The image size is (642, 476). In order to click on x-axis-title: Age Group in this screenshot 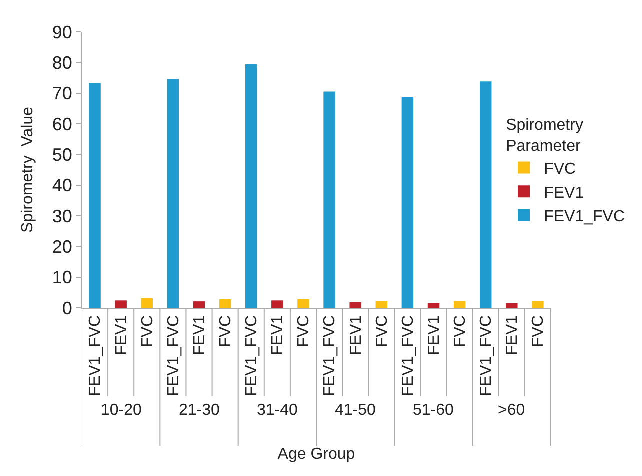, I will do `click(317, 455)`.